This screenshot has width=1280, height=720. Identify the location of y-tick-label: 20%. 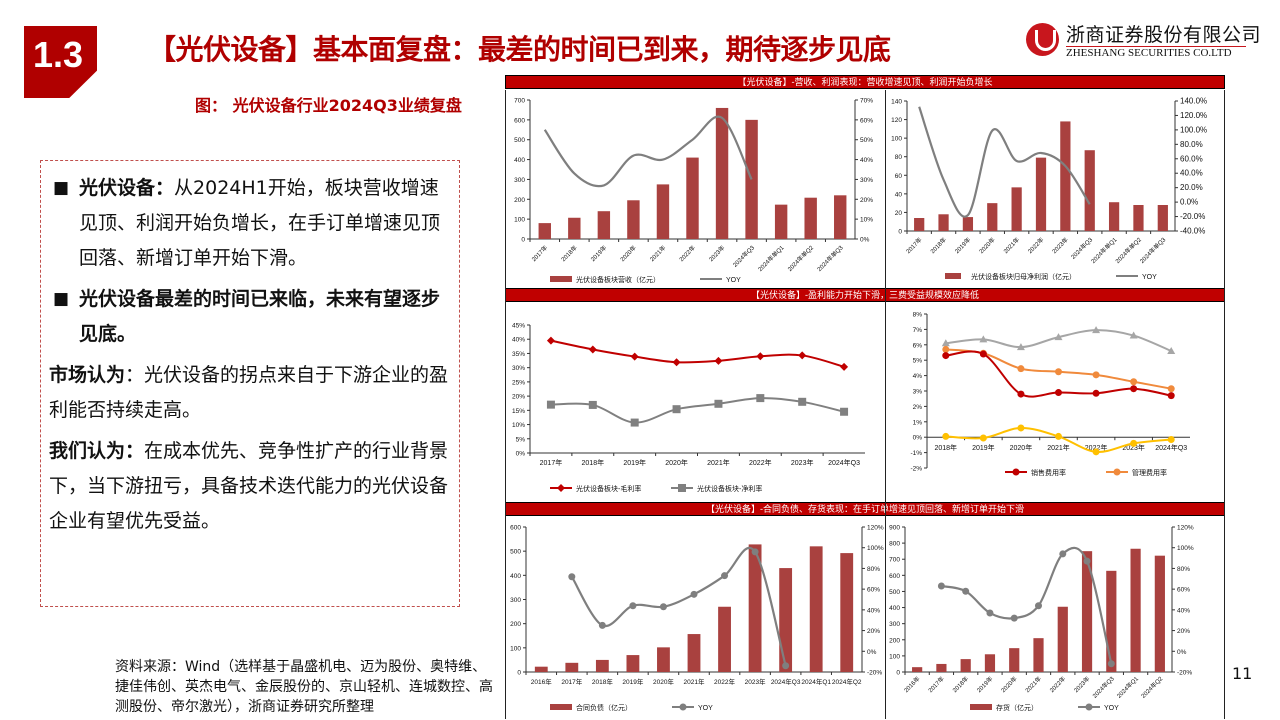
(518, 397).